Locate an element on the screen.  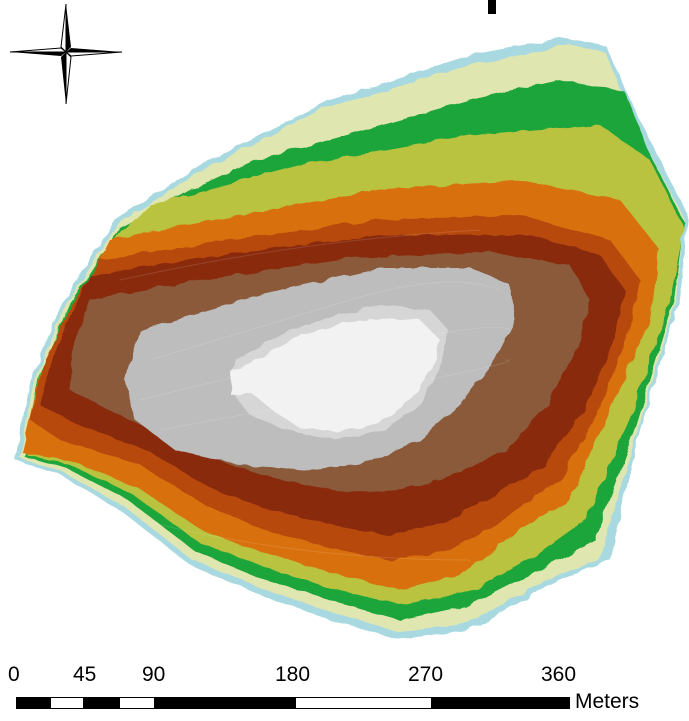
zone-summit is located at coordinates (335, 375).